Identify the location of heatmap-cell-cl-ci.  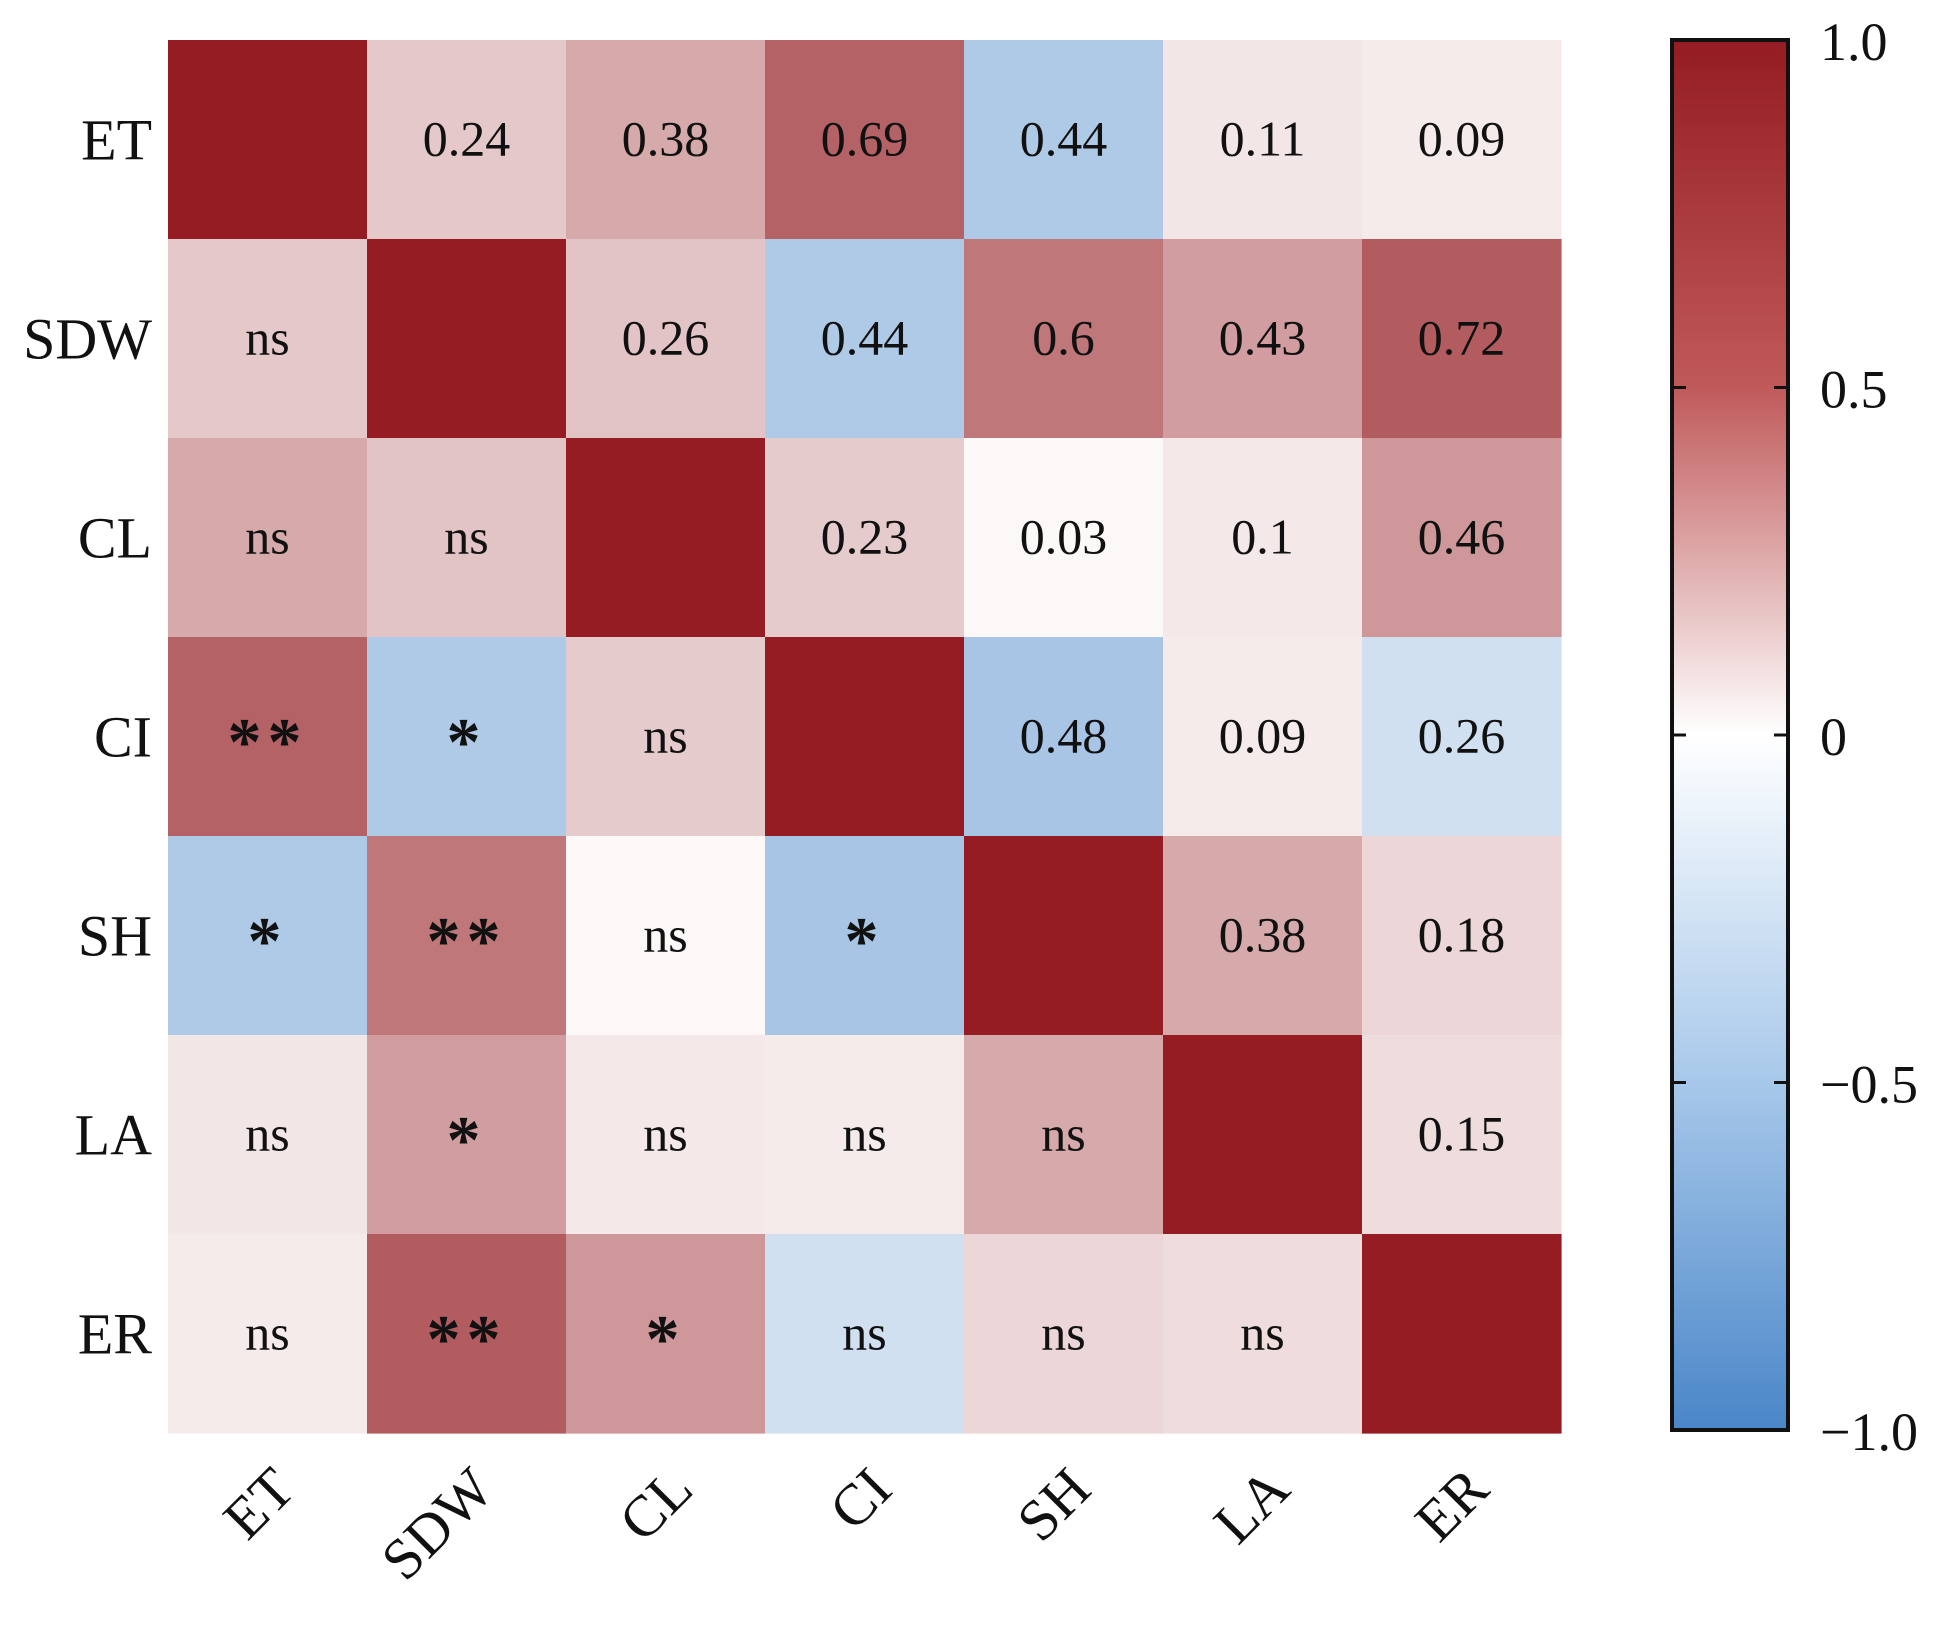
(865, 538).